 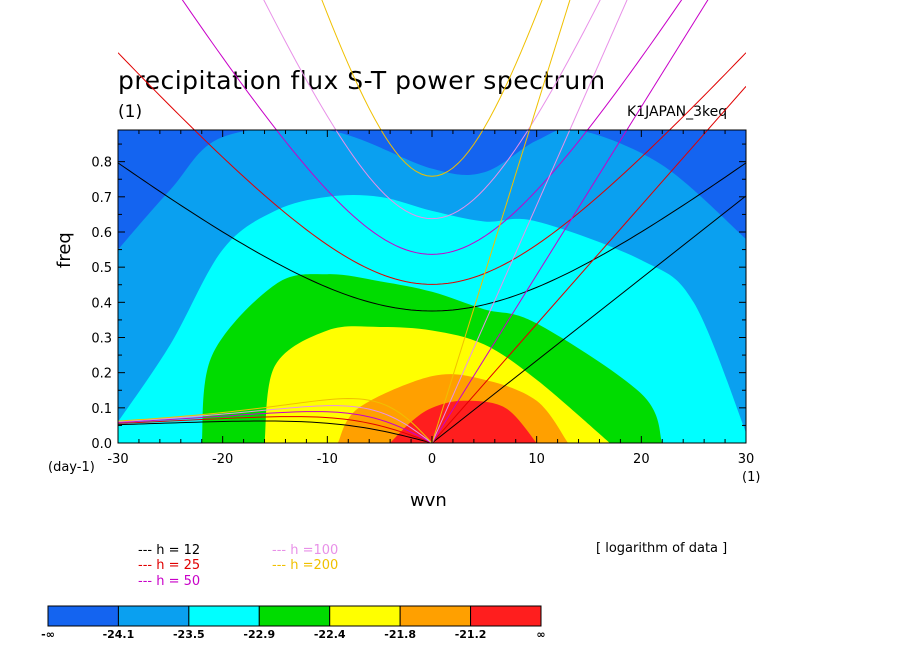 I want to click on legend-entry: --- h =100, so click(x=305, y=550).